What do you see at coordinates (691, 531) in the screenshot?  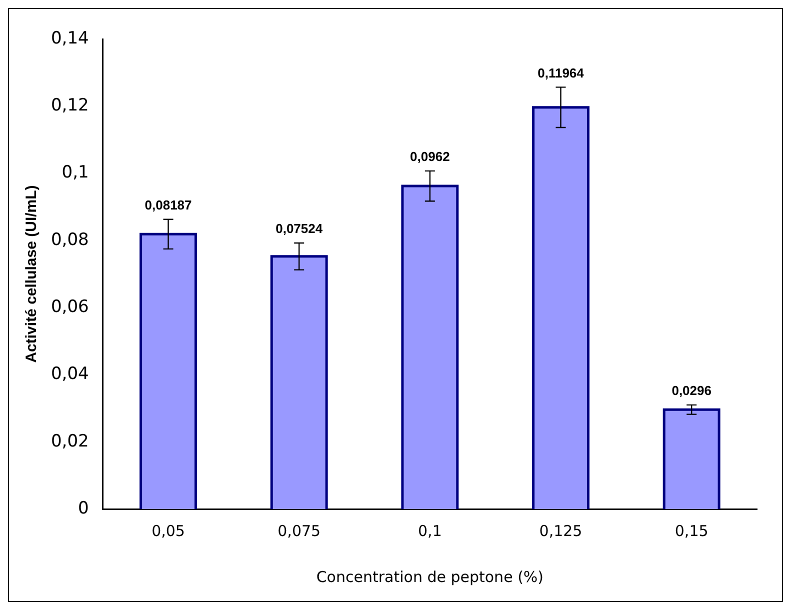 I see `x-tick-label: 0,15` at bounding box center [691, 531].